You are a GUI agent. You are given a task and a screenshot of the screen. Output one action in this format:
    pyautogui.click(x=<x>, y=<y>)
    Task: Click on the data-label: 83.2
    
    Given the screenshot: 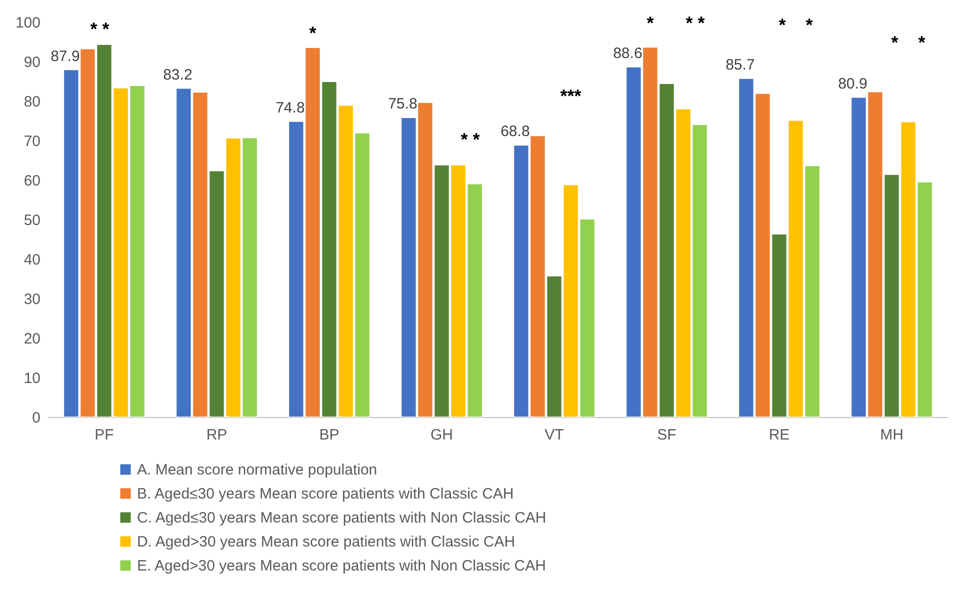 What is the action you would take?
    pyautogui.click(x=177, y=75)
    